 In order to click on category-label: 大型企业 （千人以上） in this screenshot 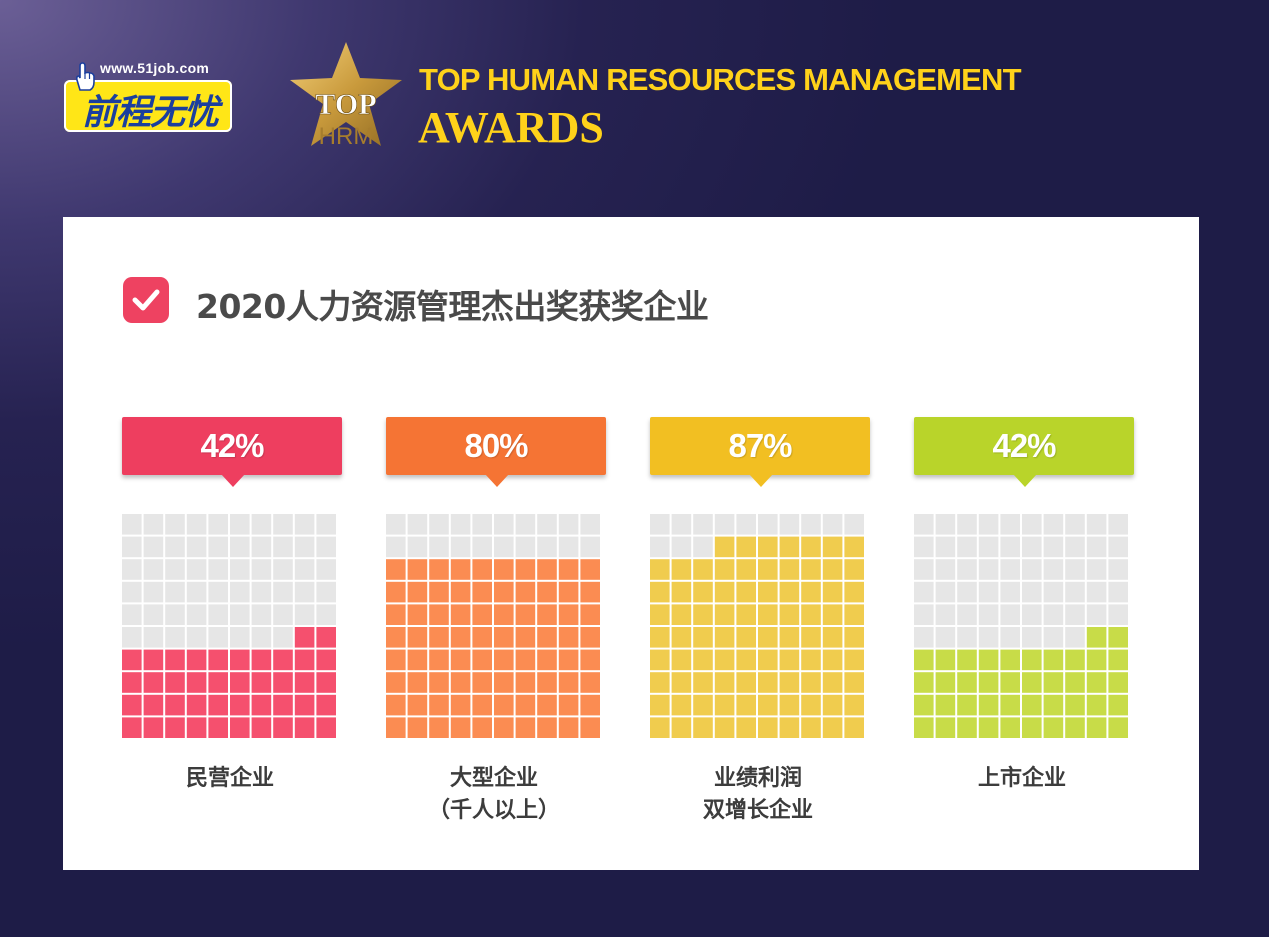, I will do `click(494, 795)`.